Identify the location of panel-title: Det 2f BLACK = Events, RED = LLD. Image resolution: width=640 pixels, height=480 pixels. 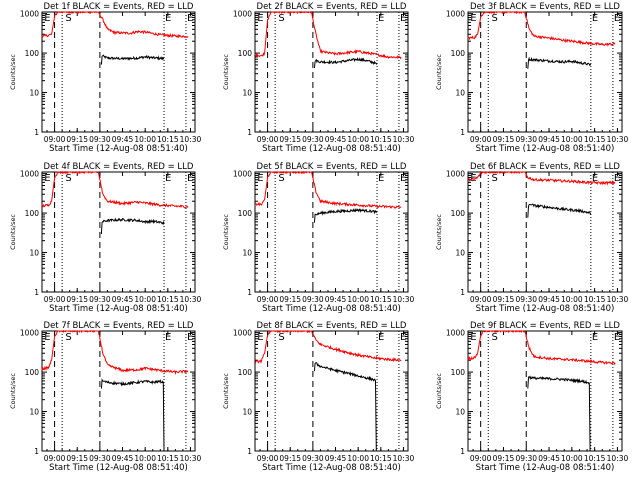
(332, 7).